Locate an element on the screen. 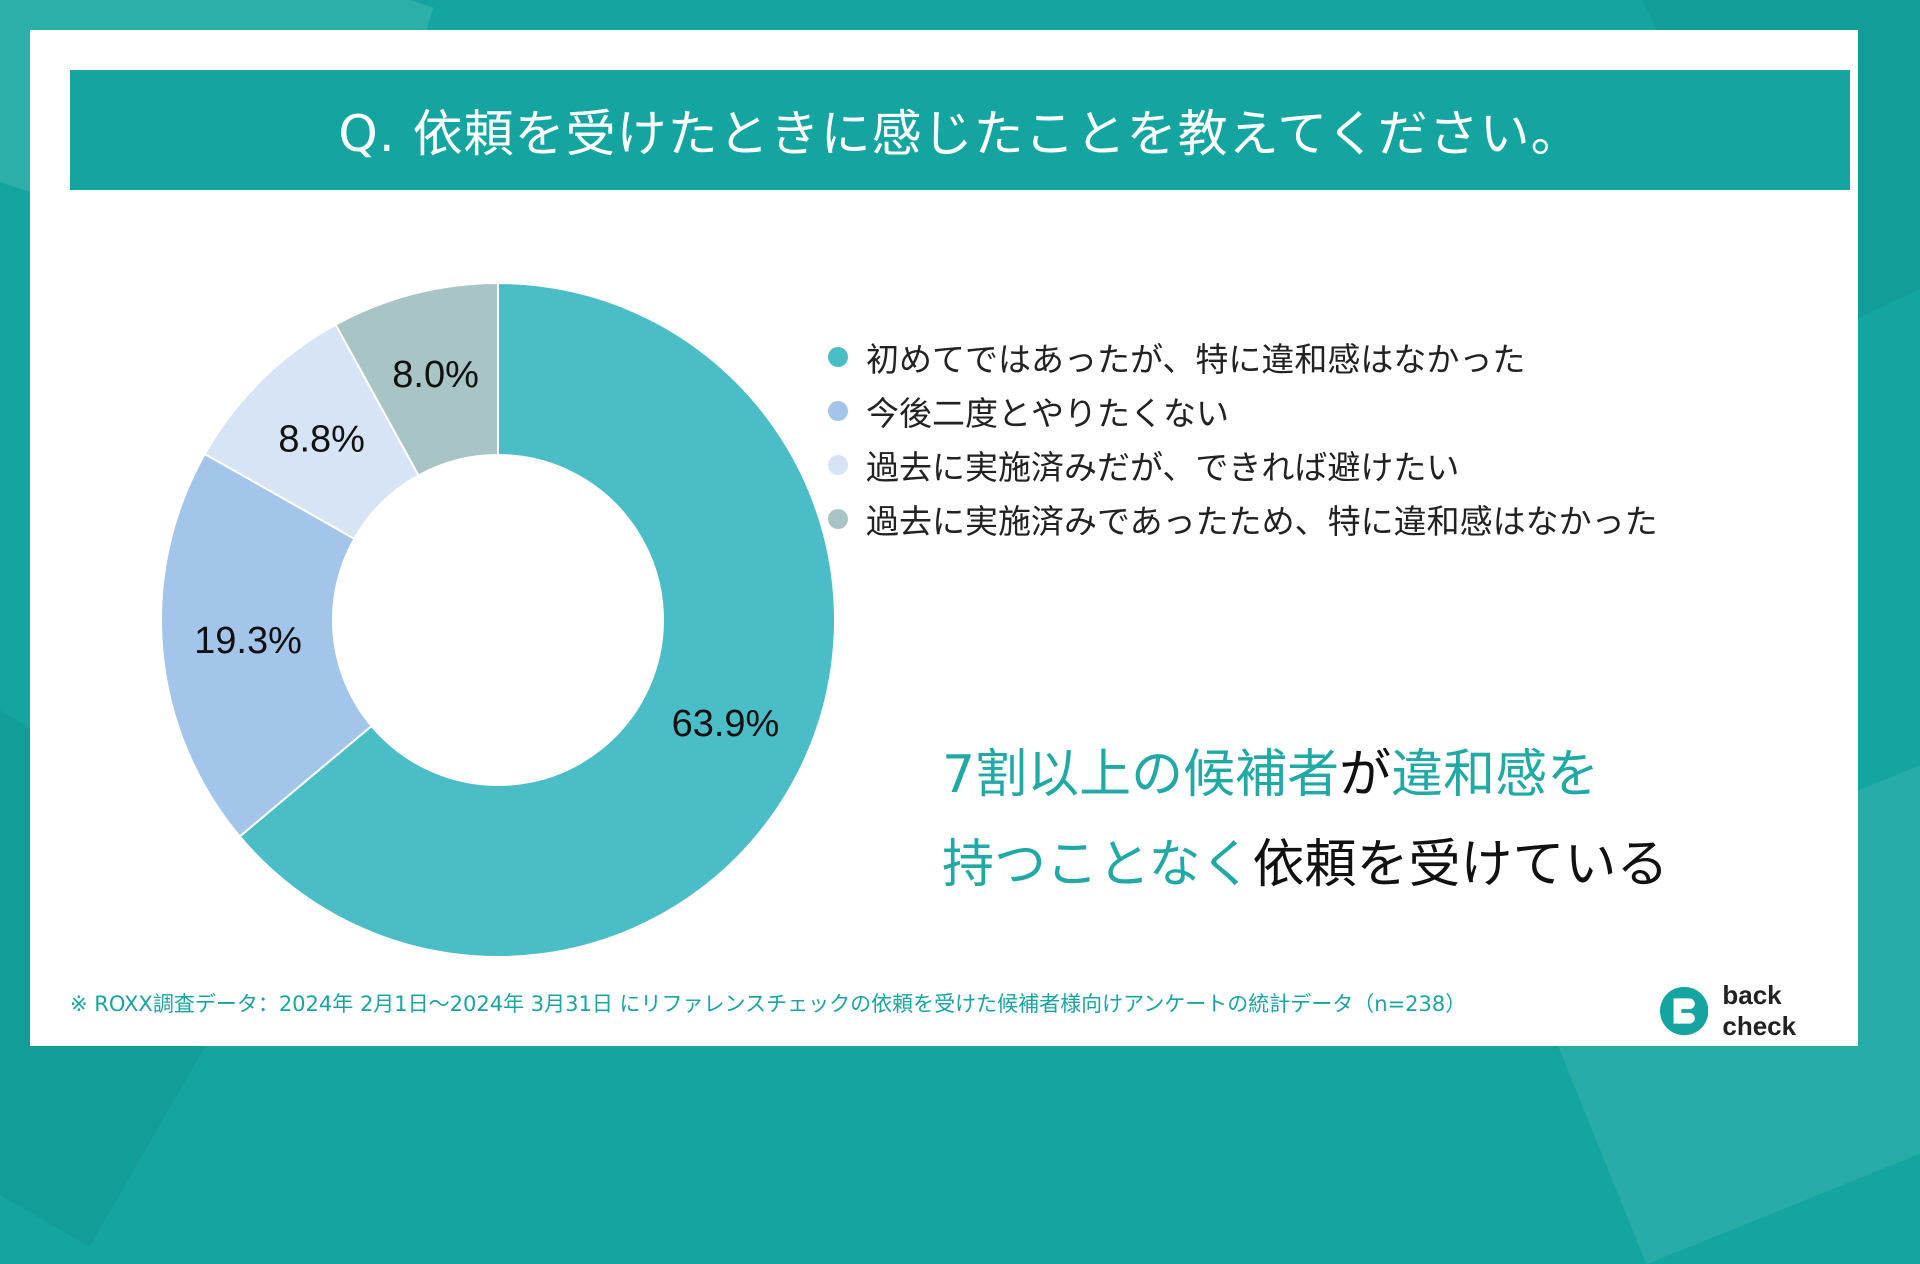 The height and width of the screenshot is (1264, 1920). slice-label: 8.8% is located at coordinates (321, 439).